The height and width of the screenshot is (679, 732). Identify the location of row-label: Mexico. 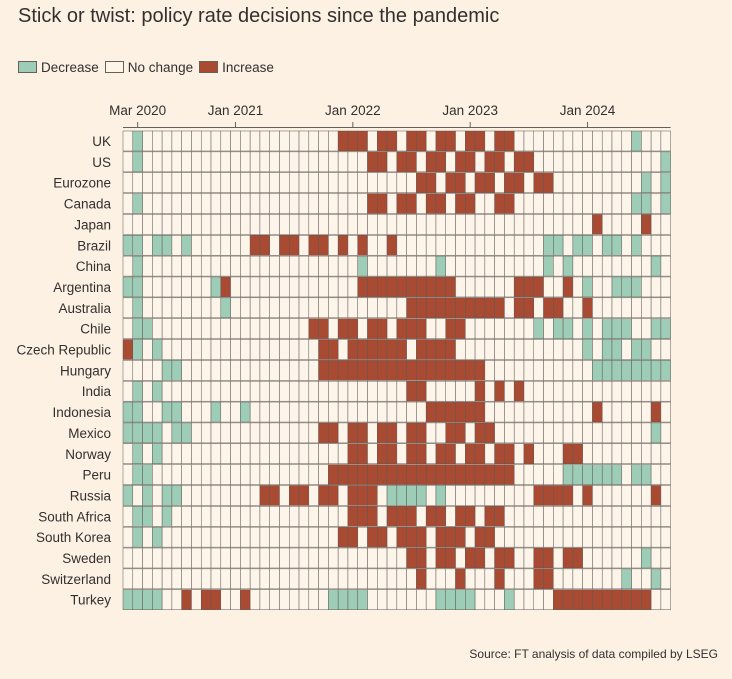
(89, 433).